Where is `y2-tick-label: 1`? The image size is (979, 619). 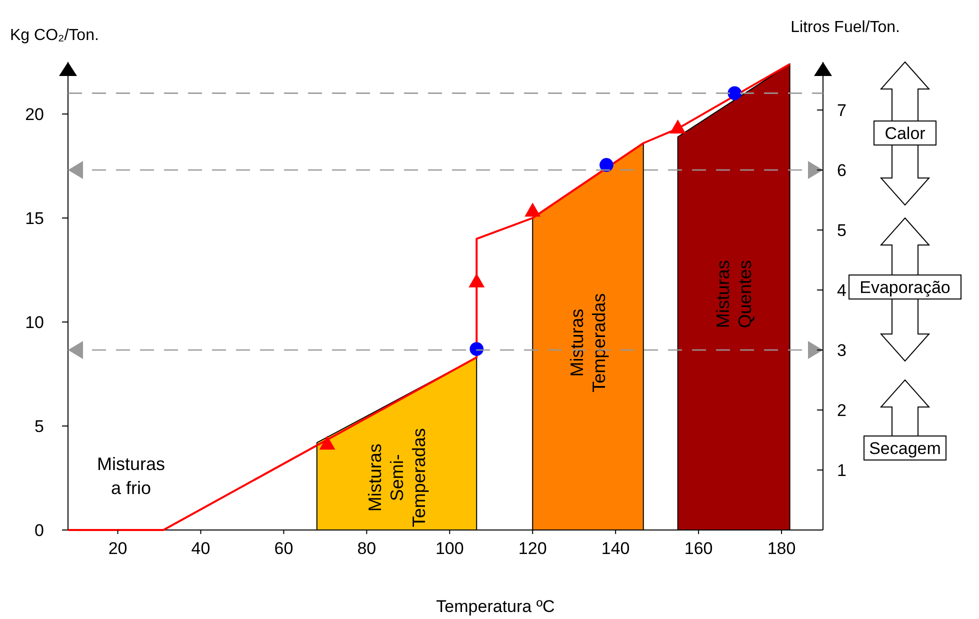 y2-tick-label: 1 is located at coordinates (841, 470).